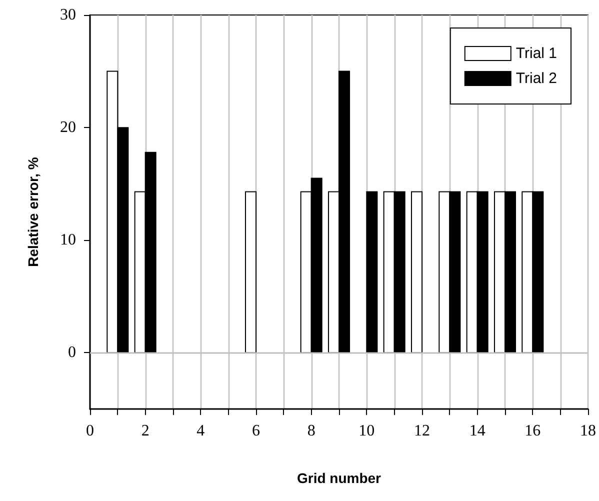 The width and height of the screenshot is (599, 501). What do you see at coordinates (477, 431) in the screenshot?
I see `x-tick-label: 14` at bounding box center [477, 431].